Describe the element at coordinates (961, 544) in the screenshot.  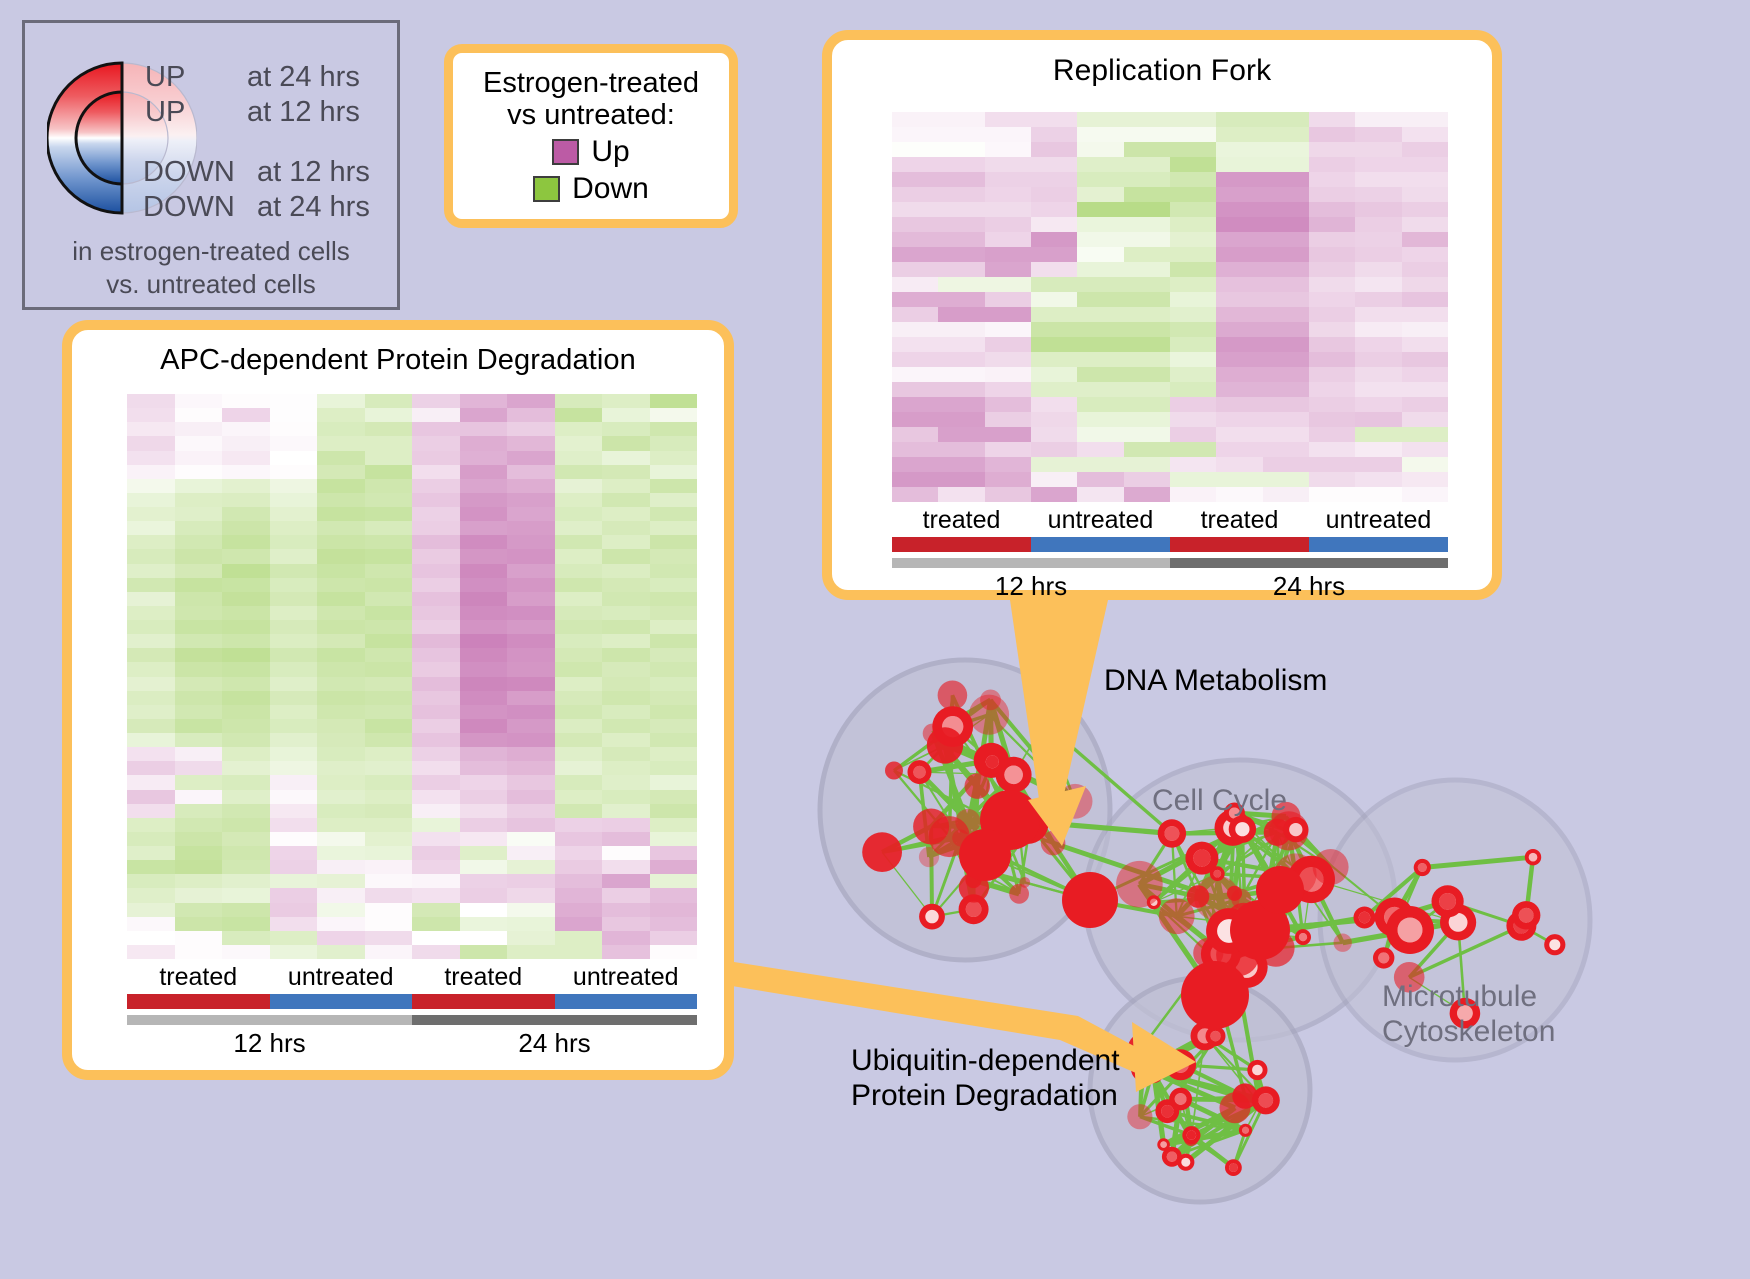
I see `treatment-bar-segment` at that location.